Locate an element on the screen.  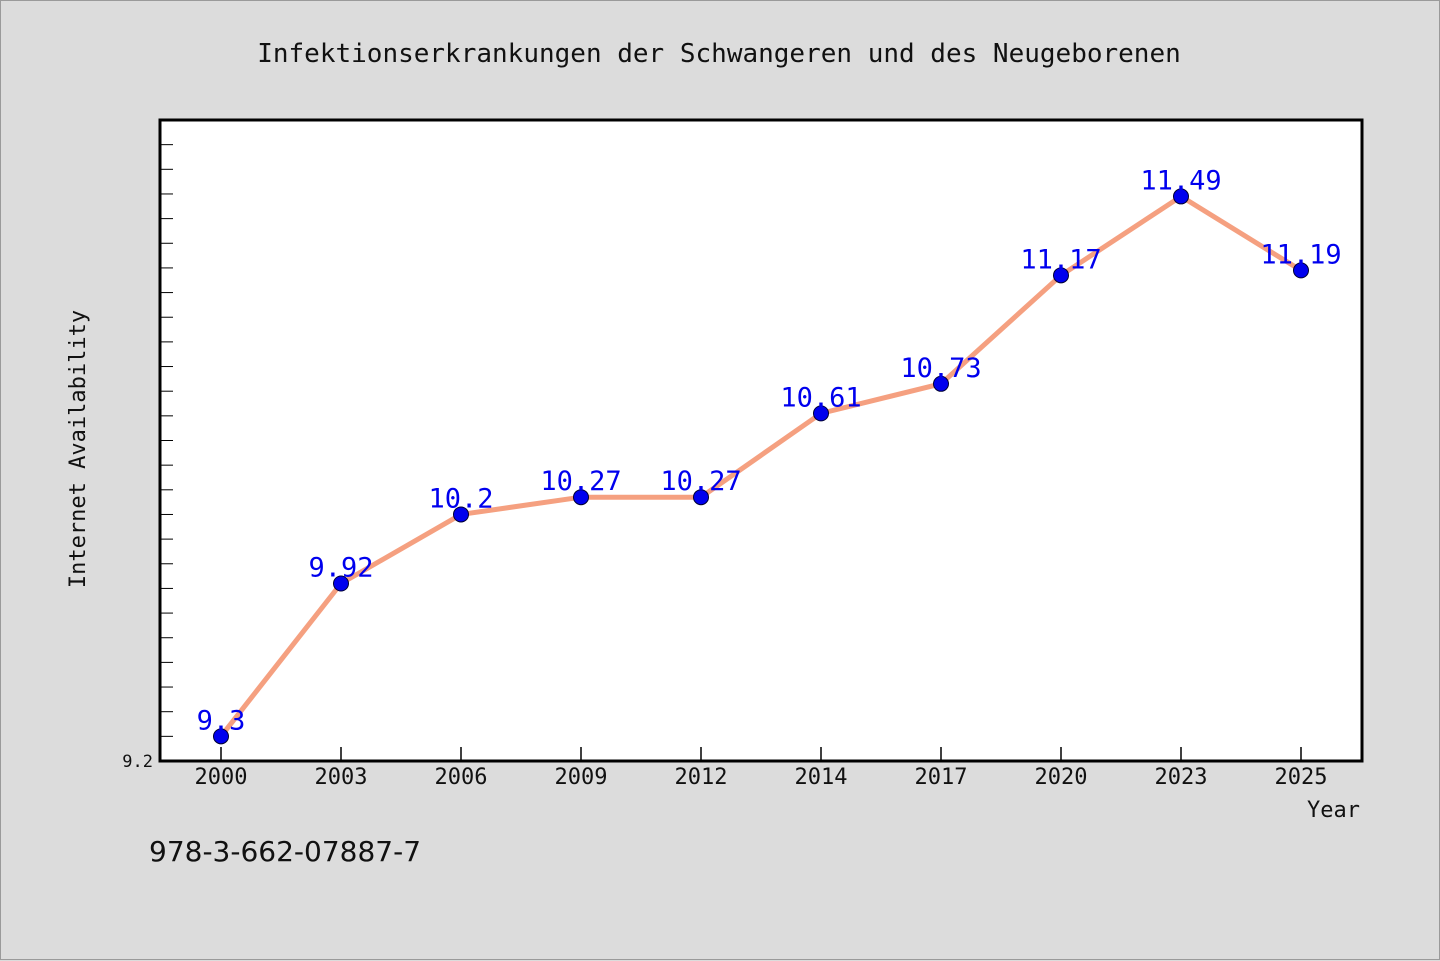
x-tick-label: 2000 is located at coordinates (221, 777).